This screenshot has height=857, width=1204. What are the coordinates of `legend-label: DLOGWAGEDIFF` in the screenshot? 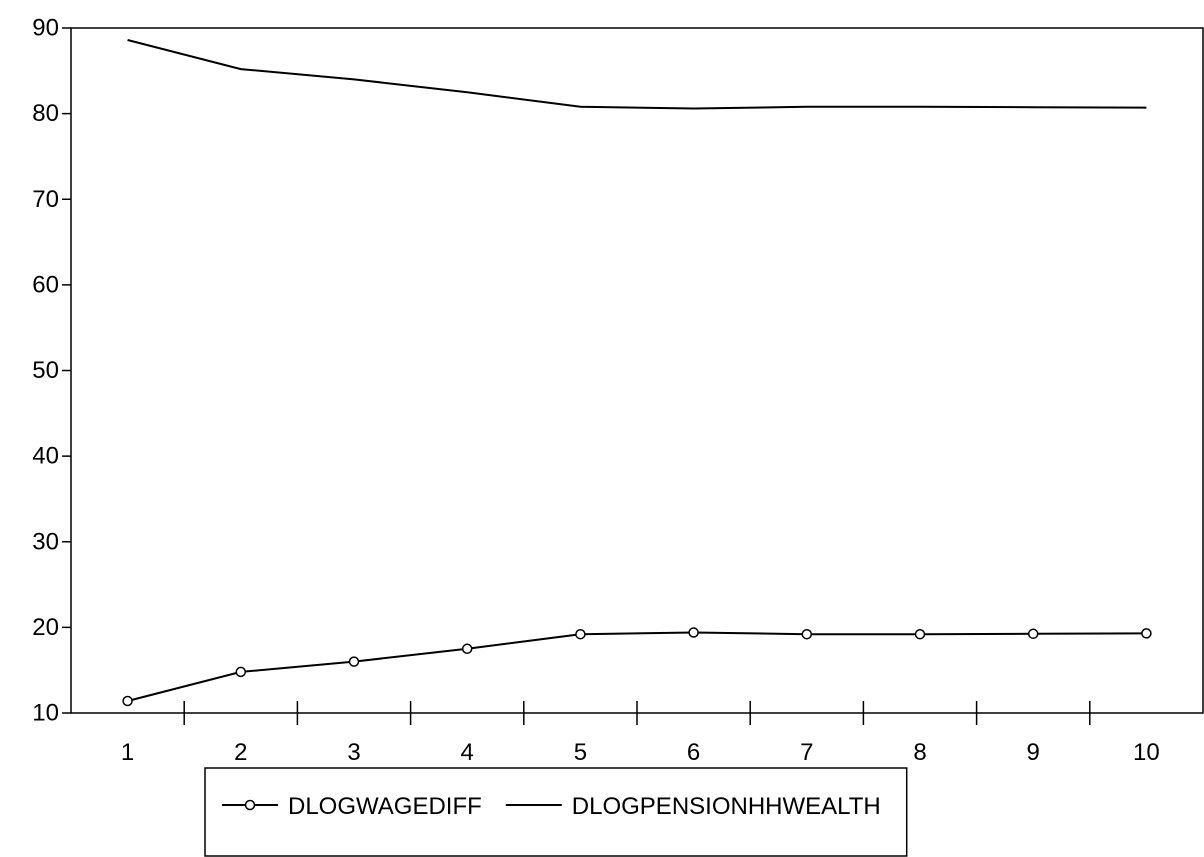 It's located at (385, 806).